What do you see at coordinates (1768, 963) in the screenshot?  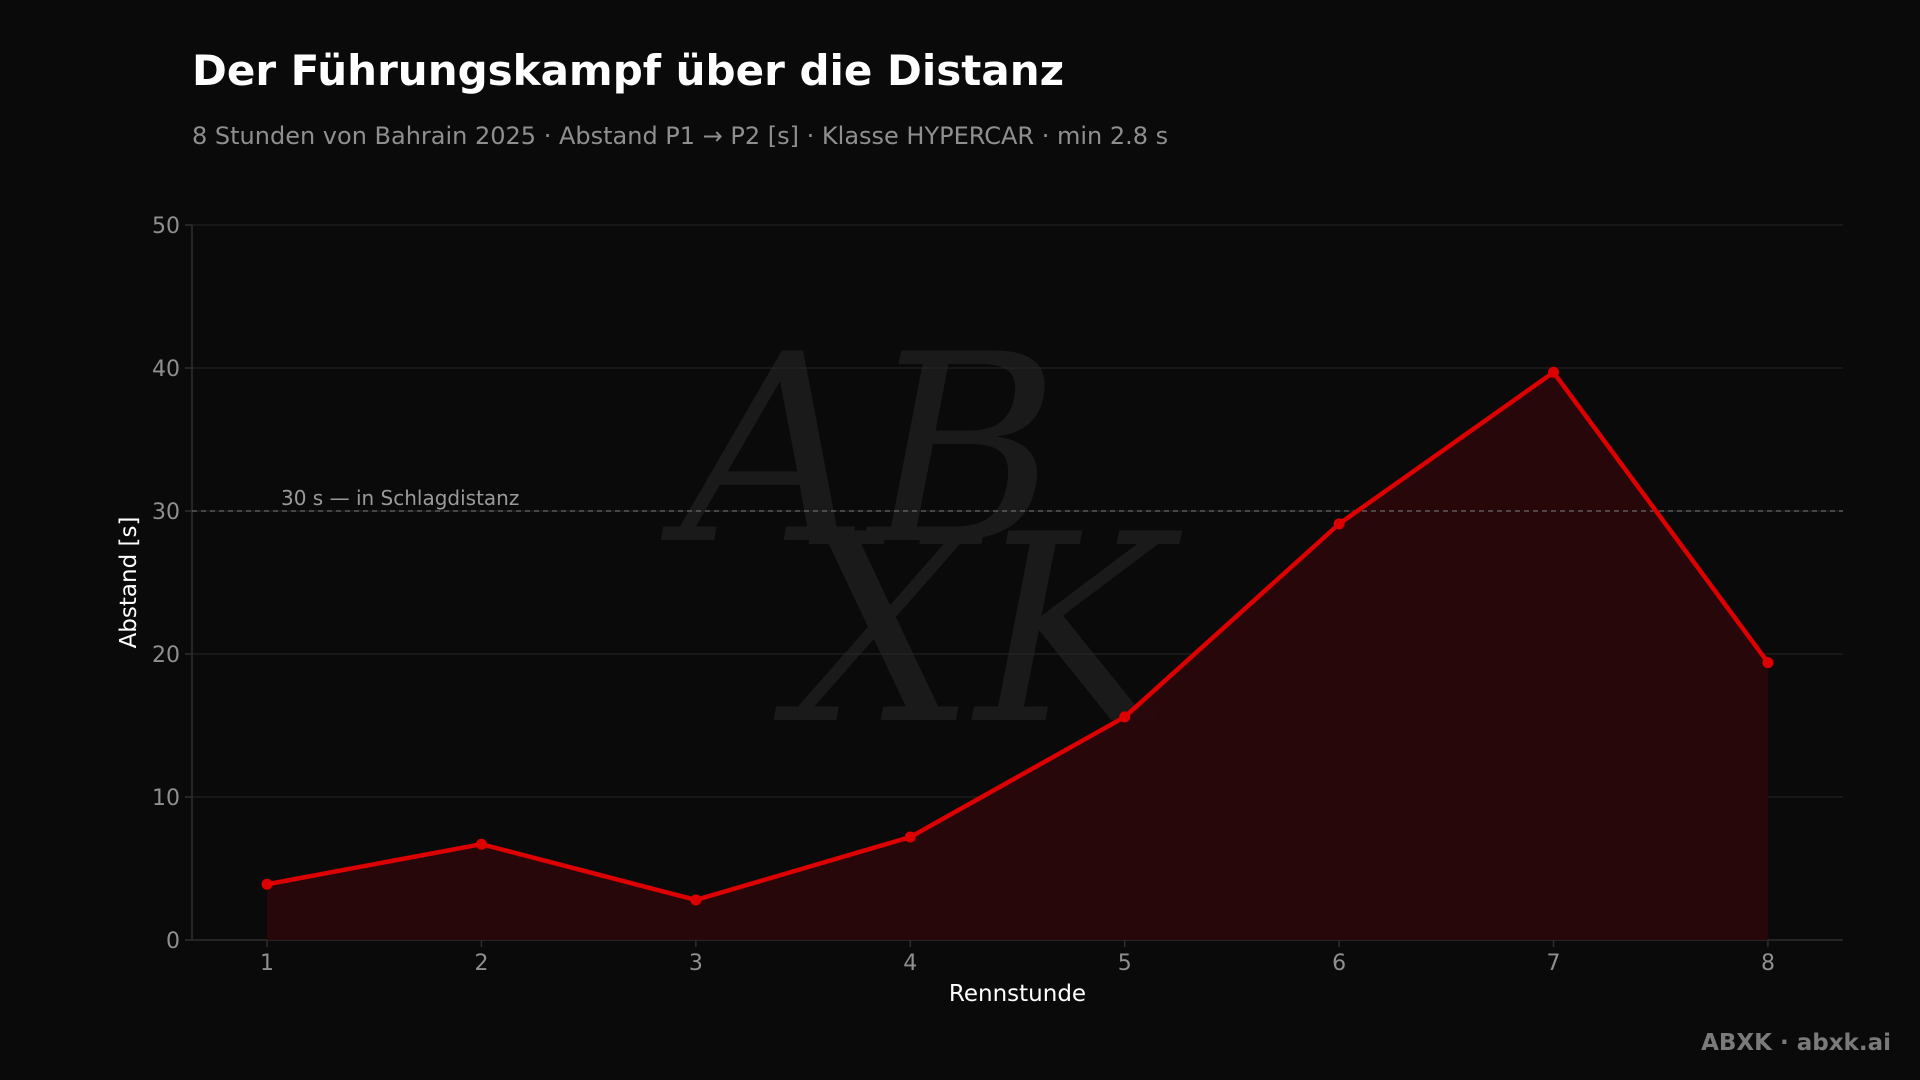 I see `x-tick-label: 8` at bounding box center [1768, 963].